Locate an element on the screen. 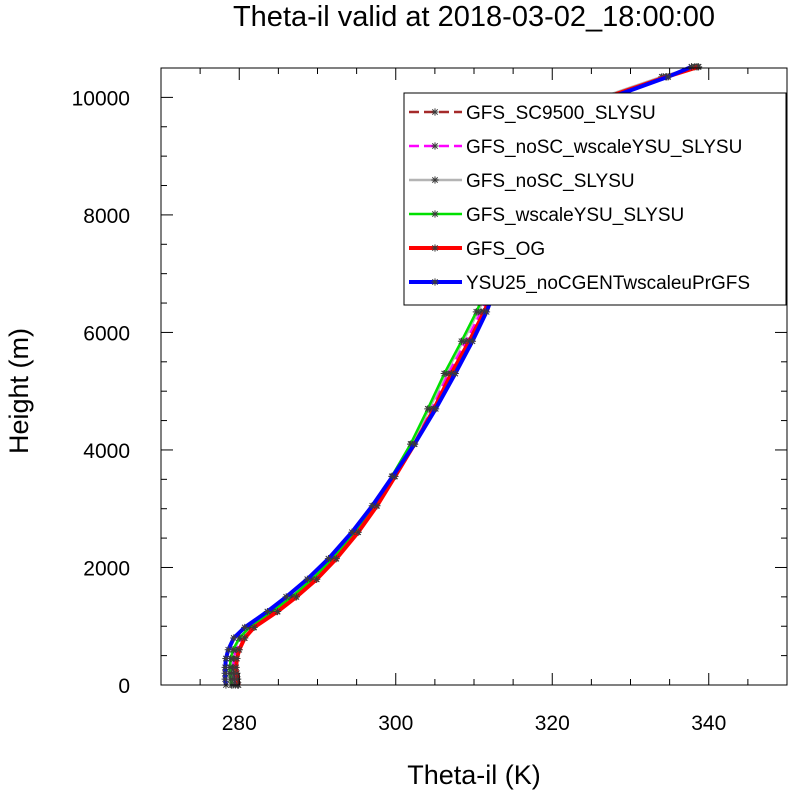 The image size is (797, 796). legend-box is located at coordinates (595, 199).